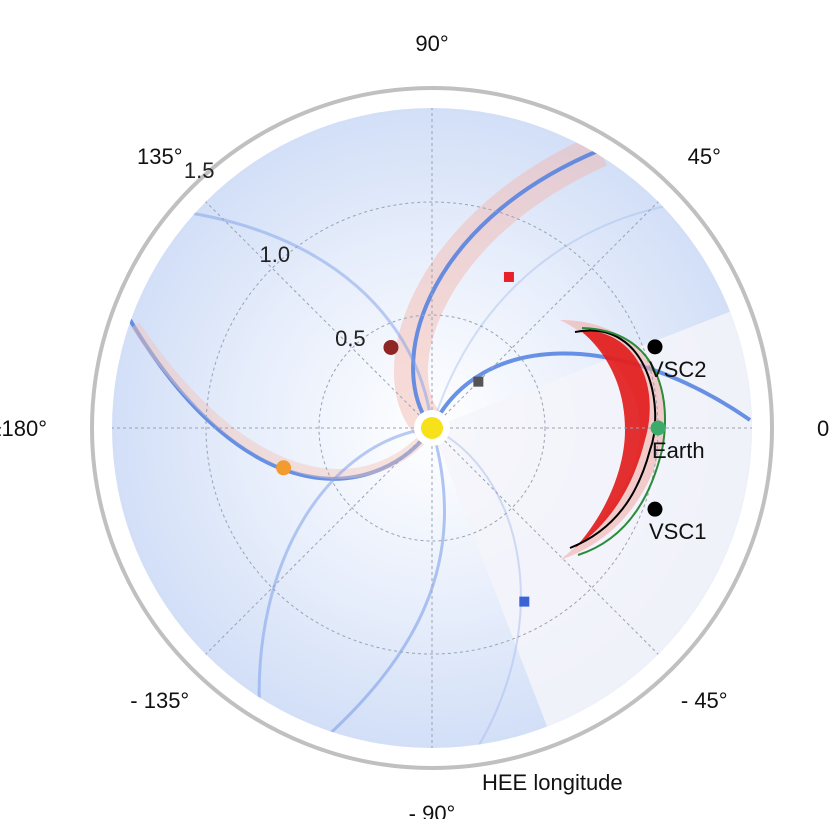 Image resolution: width=830 pixels, height=819 pixels. I want to click on point-label-VSC2: VSC2, so click(677, 369).